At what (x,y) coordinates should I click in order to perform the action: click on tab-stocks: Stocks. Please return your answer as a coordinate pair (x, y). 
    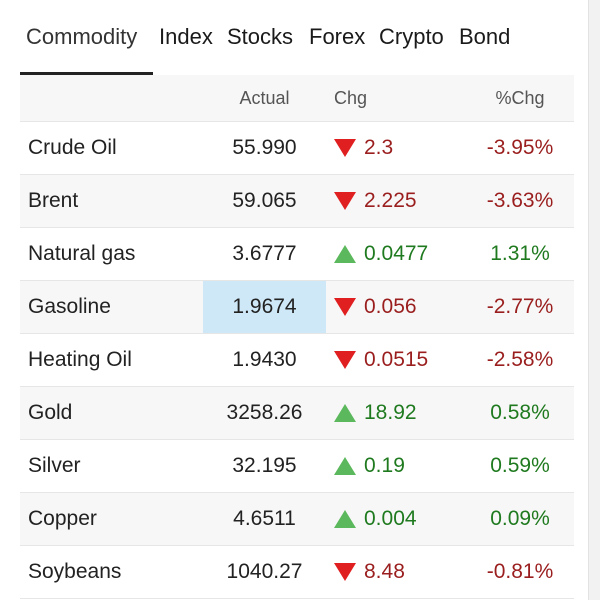
    Looking at the image, I should click on (260, 36).